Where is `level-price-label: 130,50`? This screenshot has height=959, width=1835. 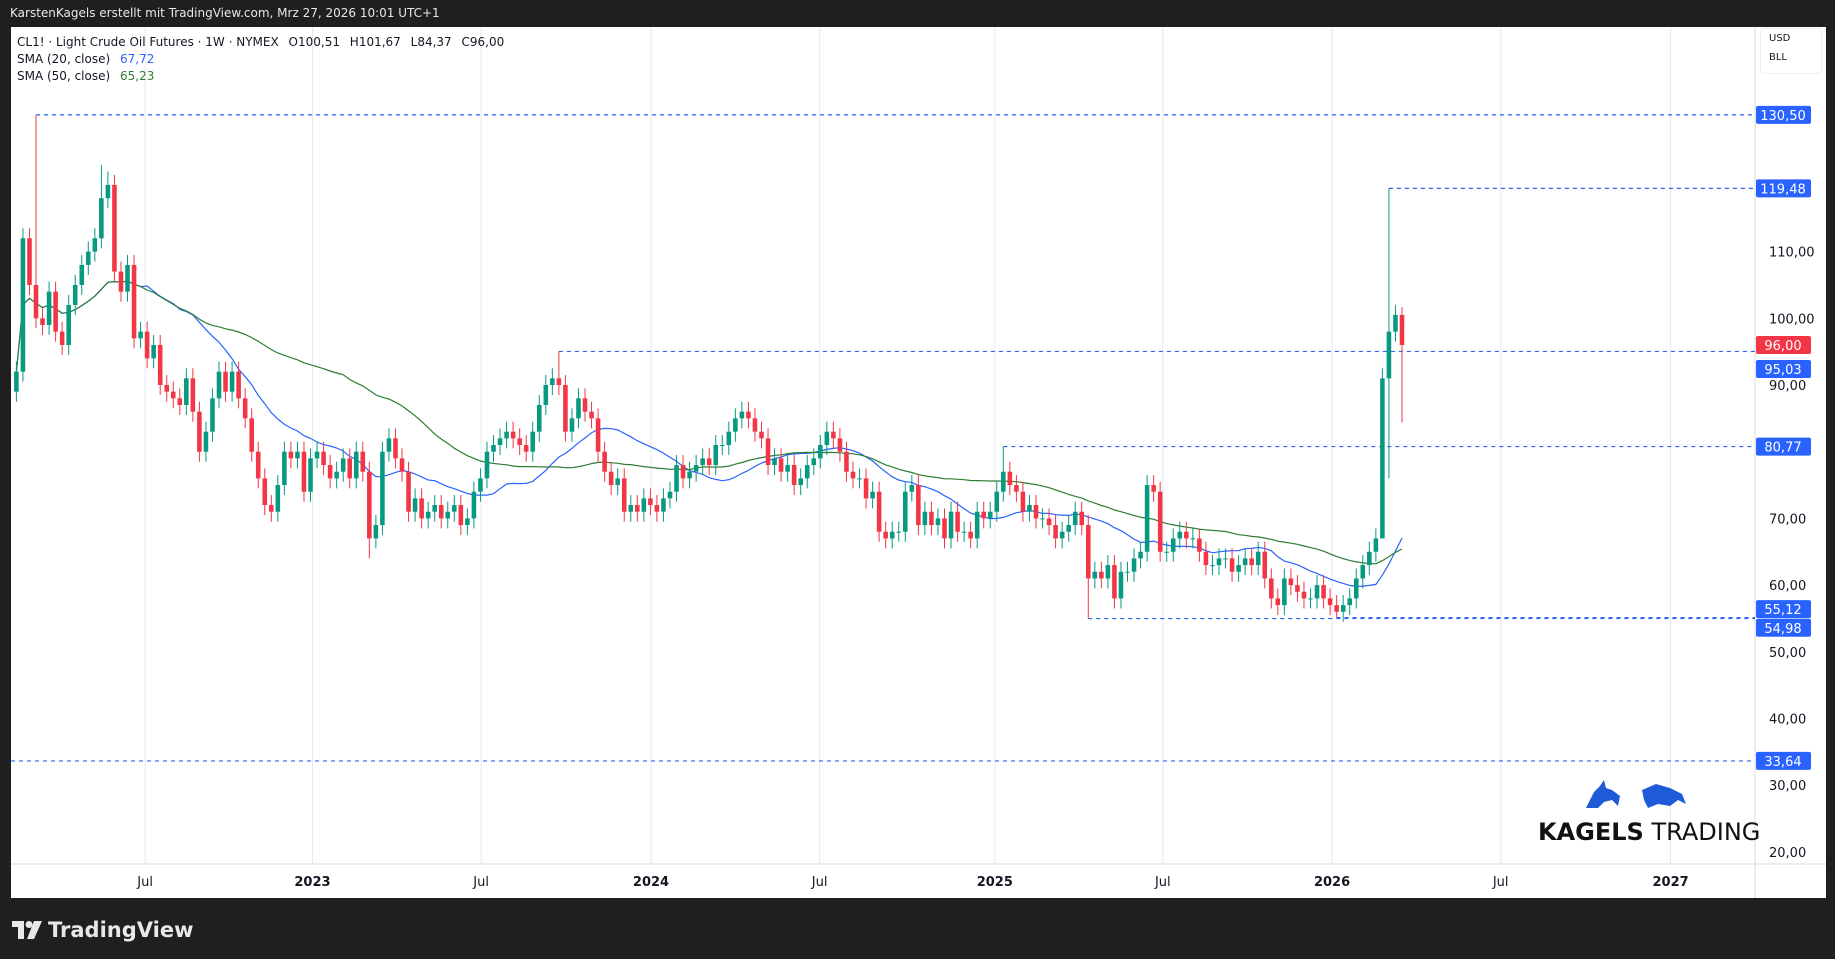
level-price-label: 130,50 is located at coordinates (1783, 116).